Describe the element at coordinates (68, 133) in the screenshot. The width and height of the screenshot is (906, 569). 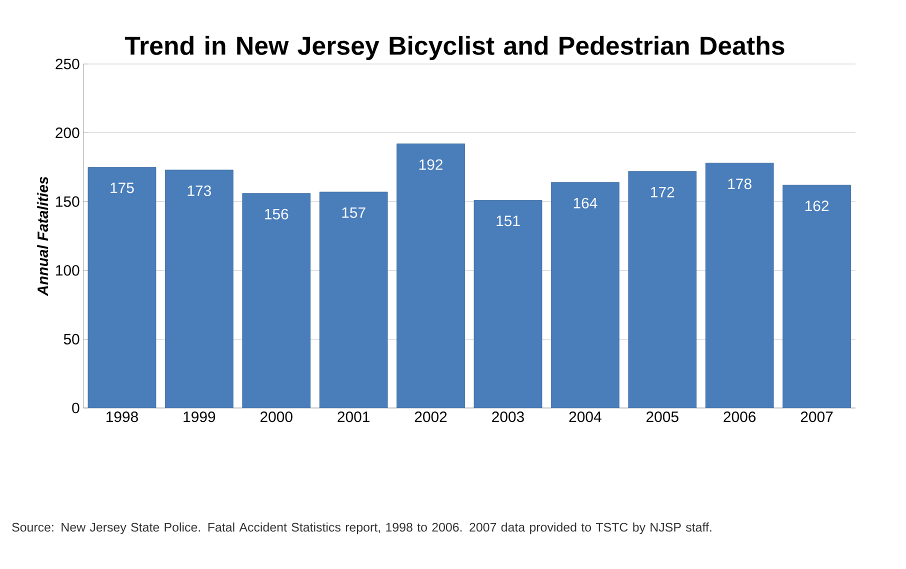
I see `y-tick-label: 200` at that location.